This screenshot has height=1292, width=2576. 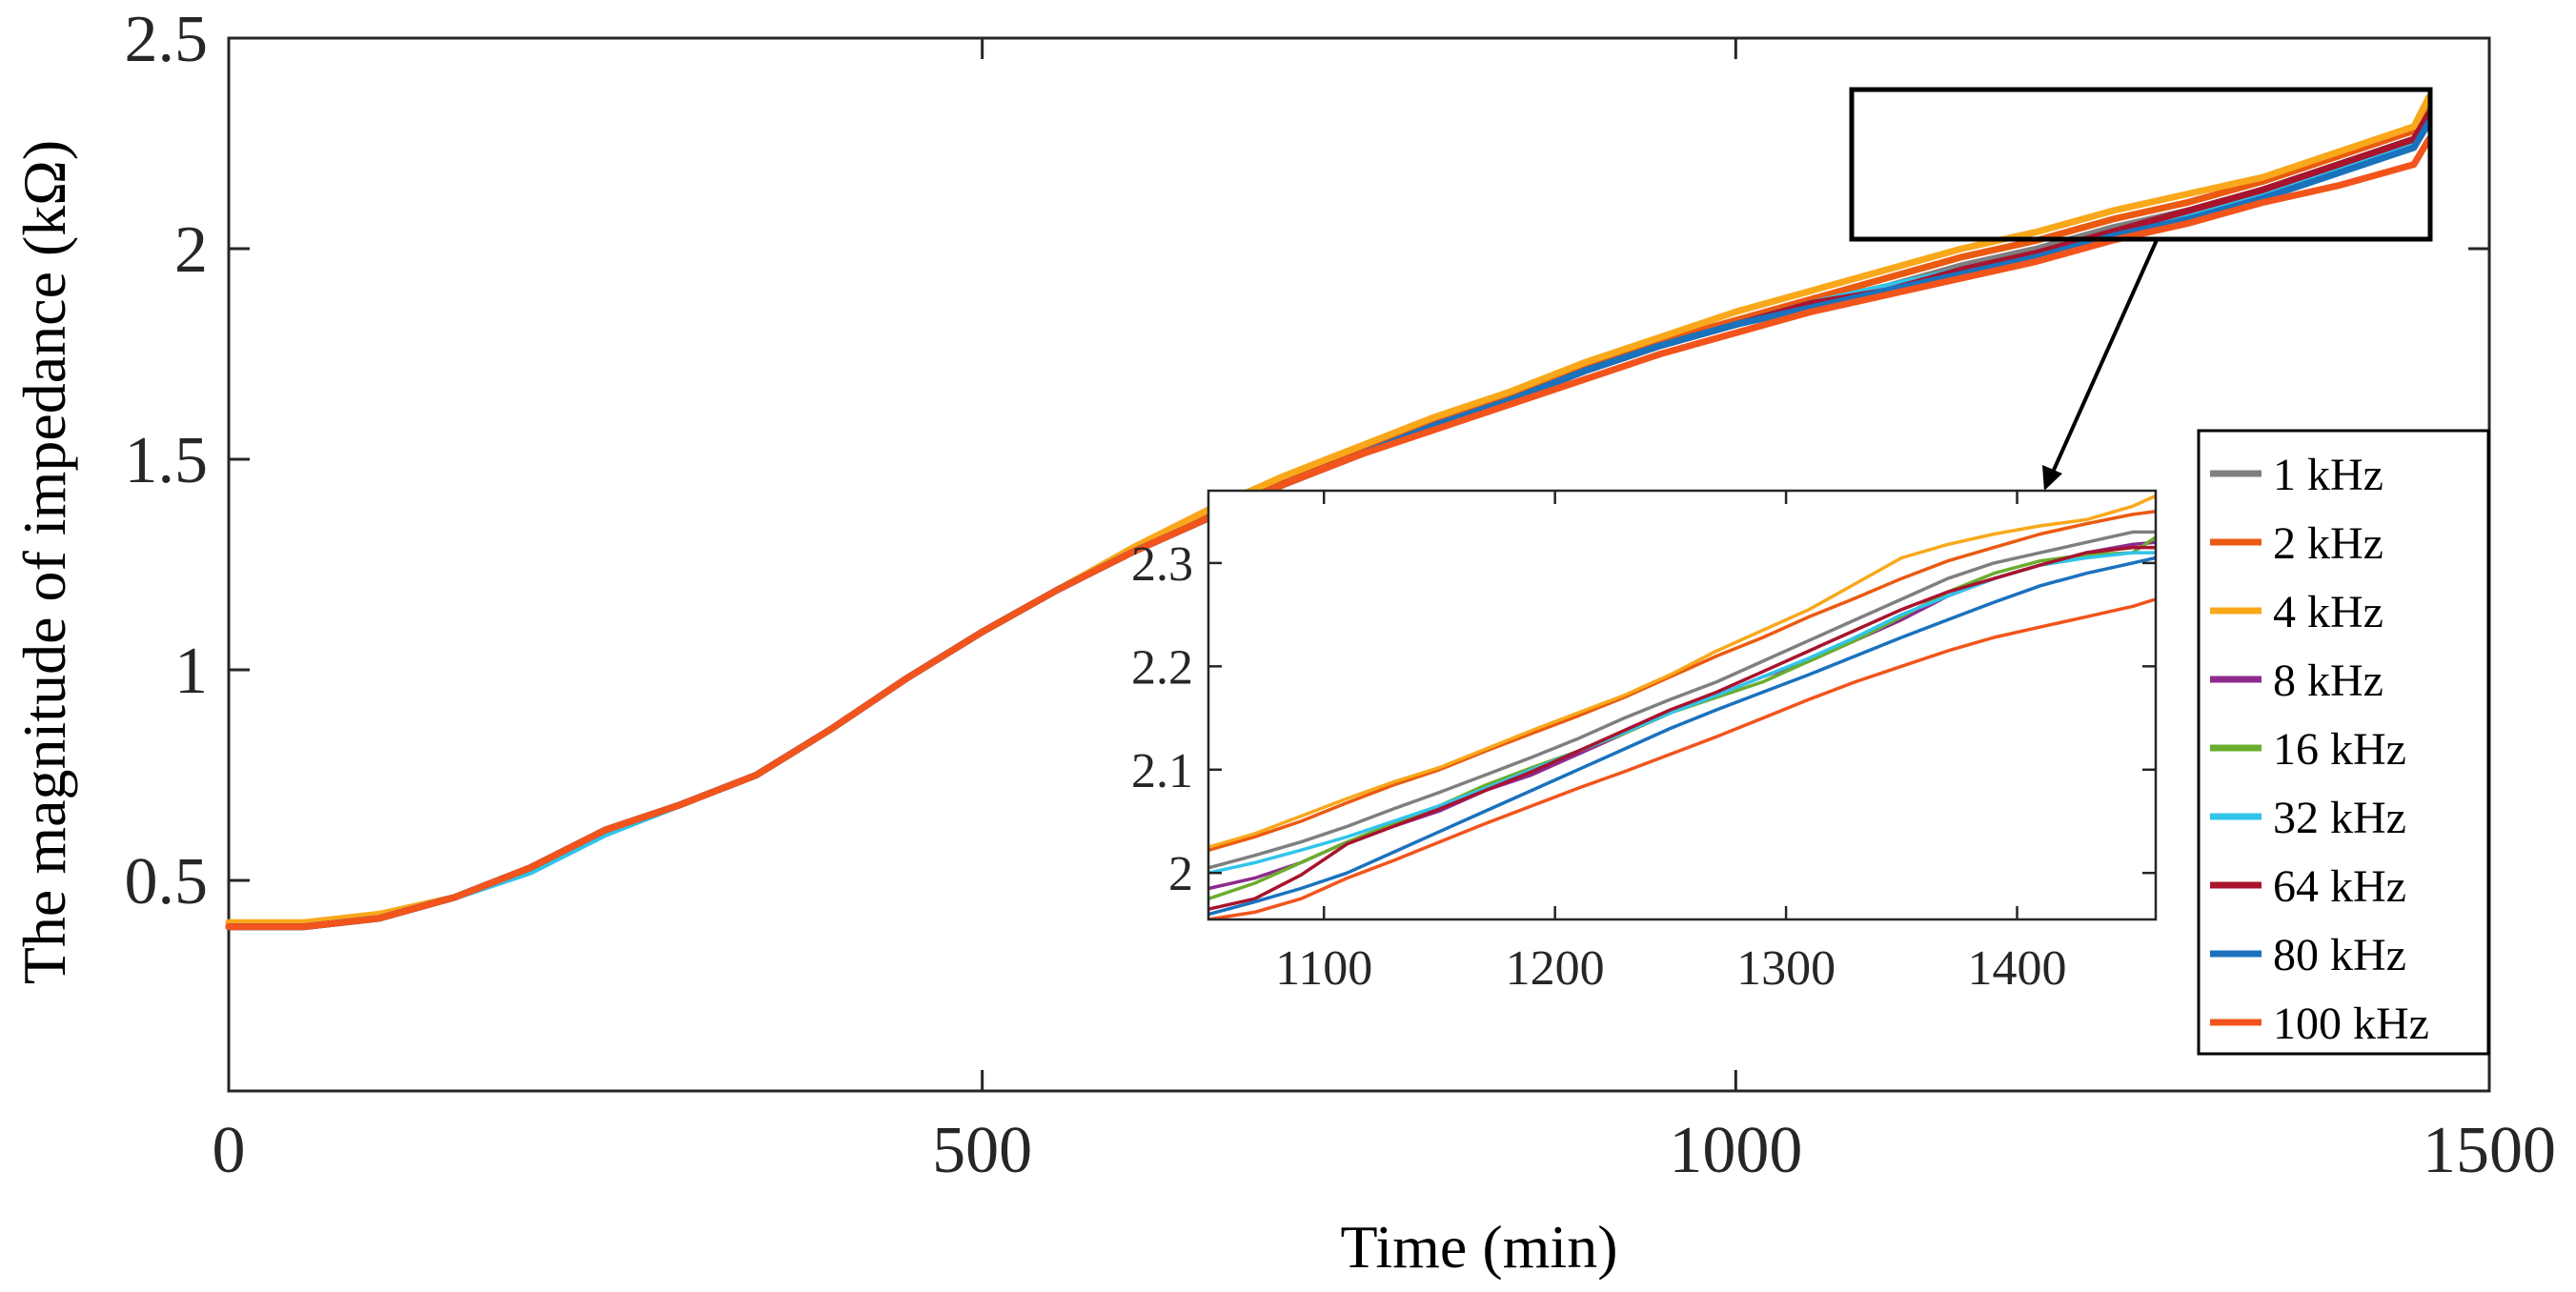 I want to click on y-axis-title: The magnitude of impedance (kΩ), so click(x=44, y=562).